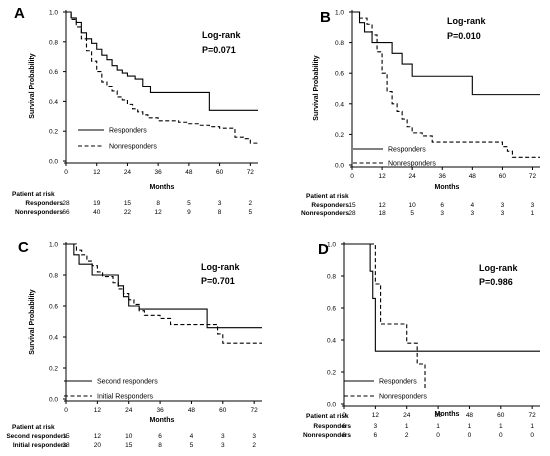 Image resolution: width=550 pixels, height=456 pixels. What do you see at coordinates (219, 50) in the screenshot?
I see `pvalue-label: P=0.071` at bounding box center [219, 50].